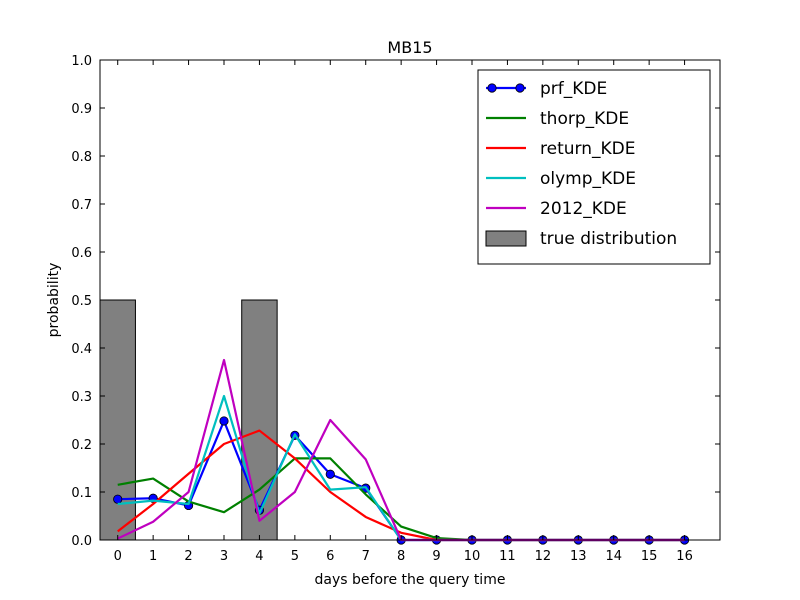 Image resolution: width=800 pixels, height=600 pixels. Describe the element at coordinates (401, 556) in the screenshot. I see `x-tick-label-8: 8` at that location.